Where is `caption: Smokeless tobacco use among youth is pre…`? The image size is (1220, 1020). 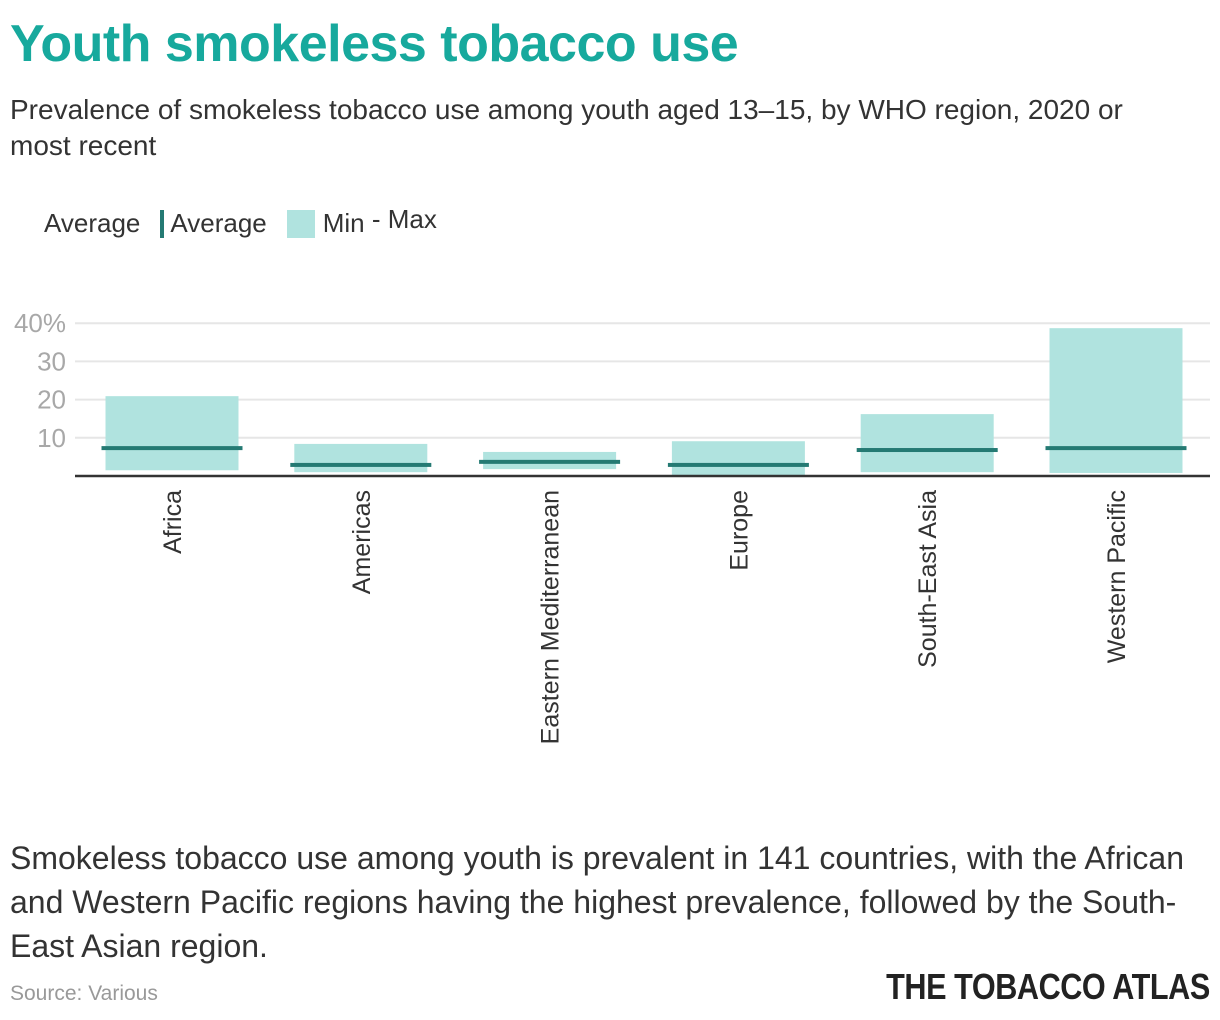 caption: Smokeless tobacco use among youth is pre… is located at coordinates (597, 902).